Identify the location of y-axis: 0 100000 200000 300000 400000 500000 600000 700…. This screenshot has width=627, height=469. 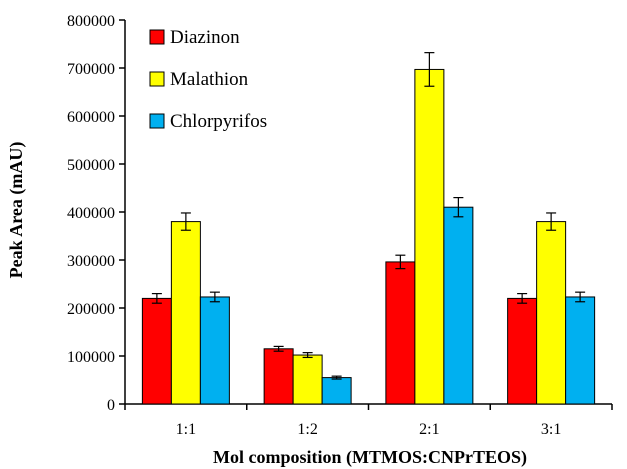
(96, 213).